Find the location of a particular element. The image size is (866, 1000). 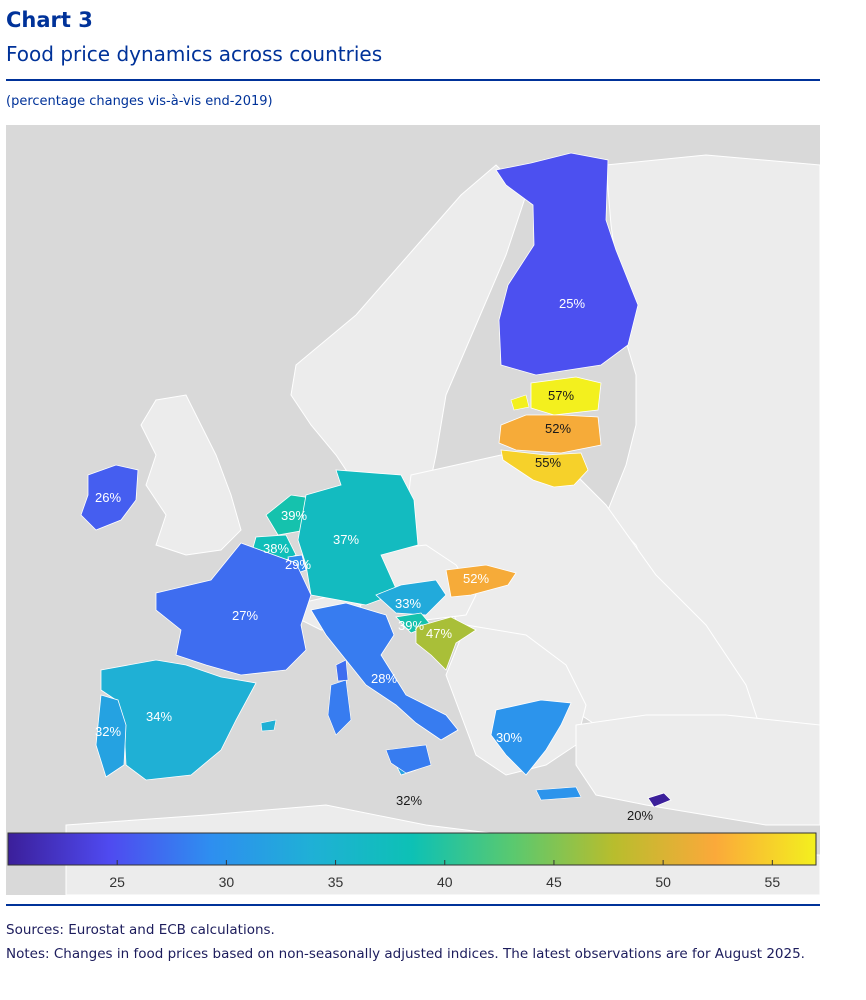

region-germany is located at coordinates (358, 537).